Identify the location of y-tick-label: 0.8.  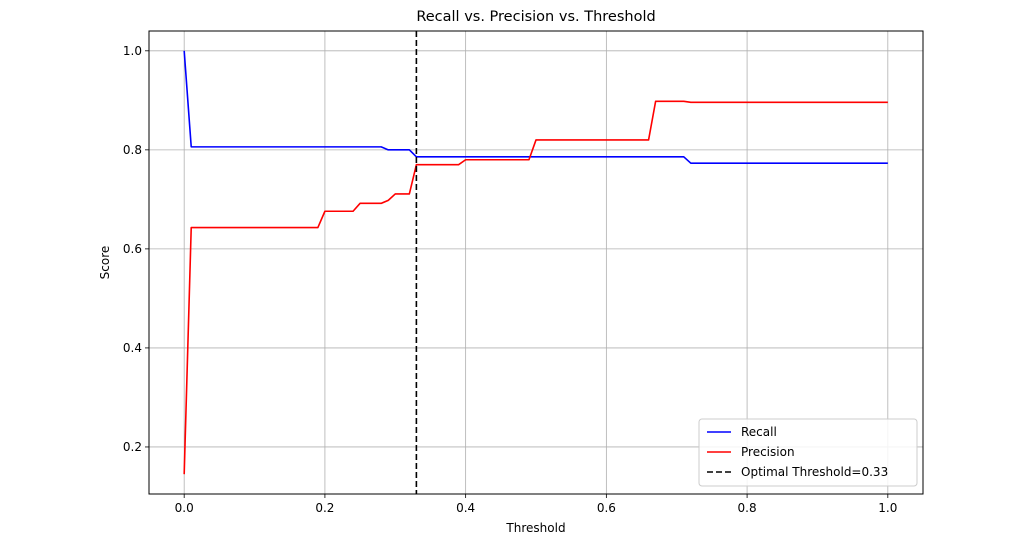
(132, 150).